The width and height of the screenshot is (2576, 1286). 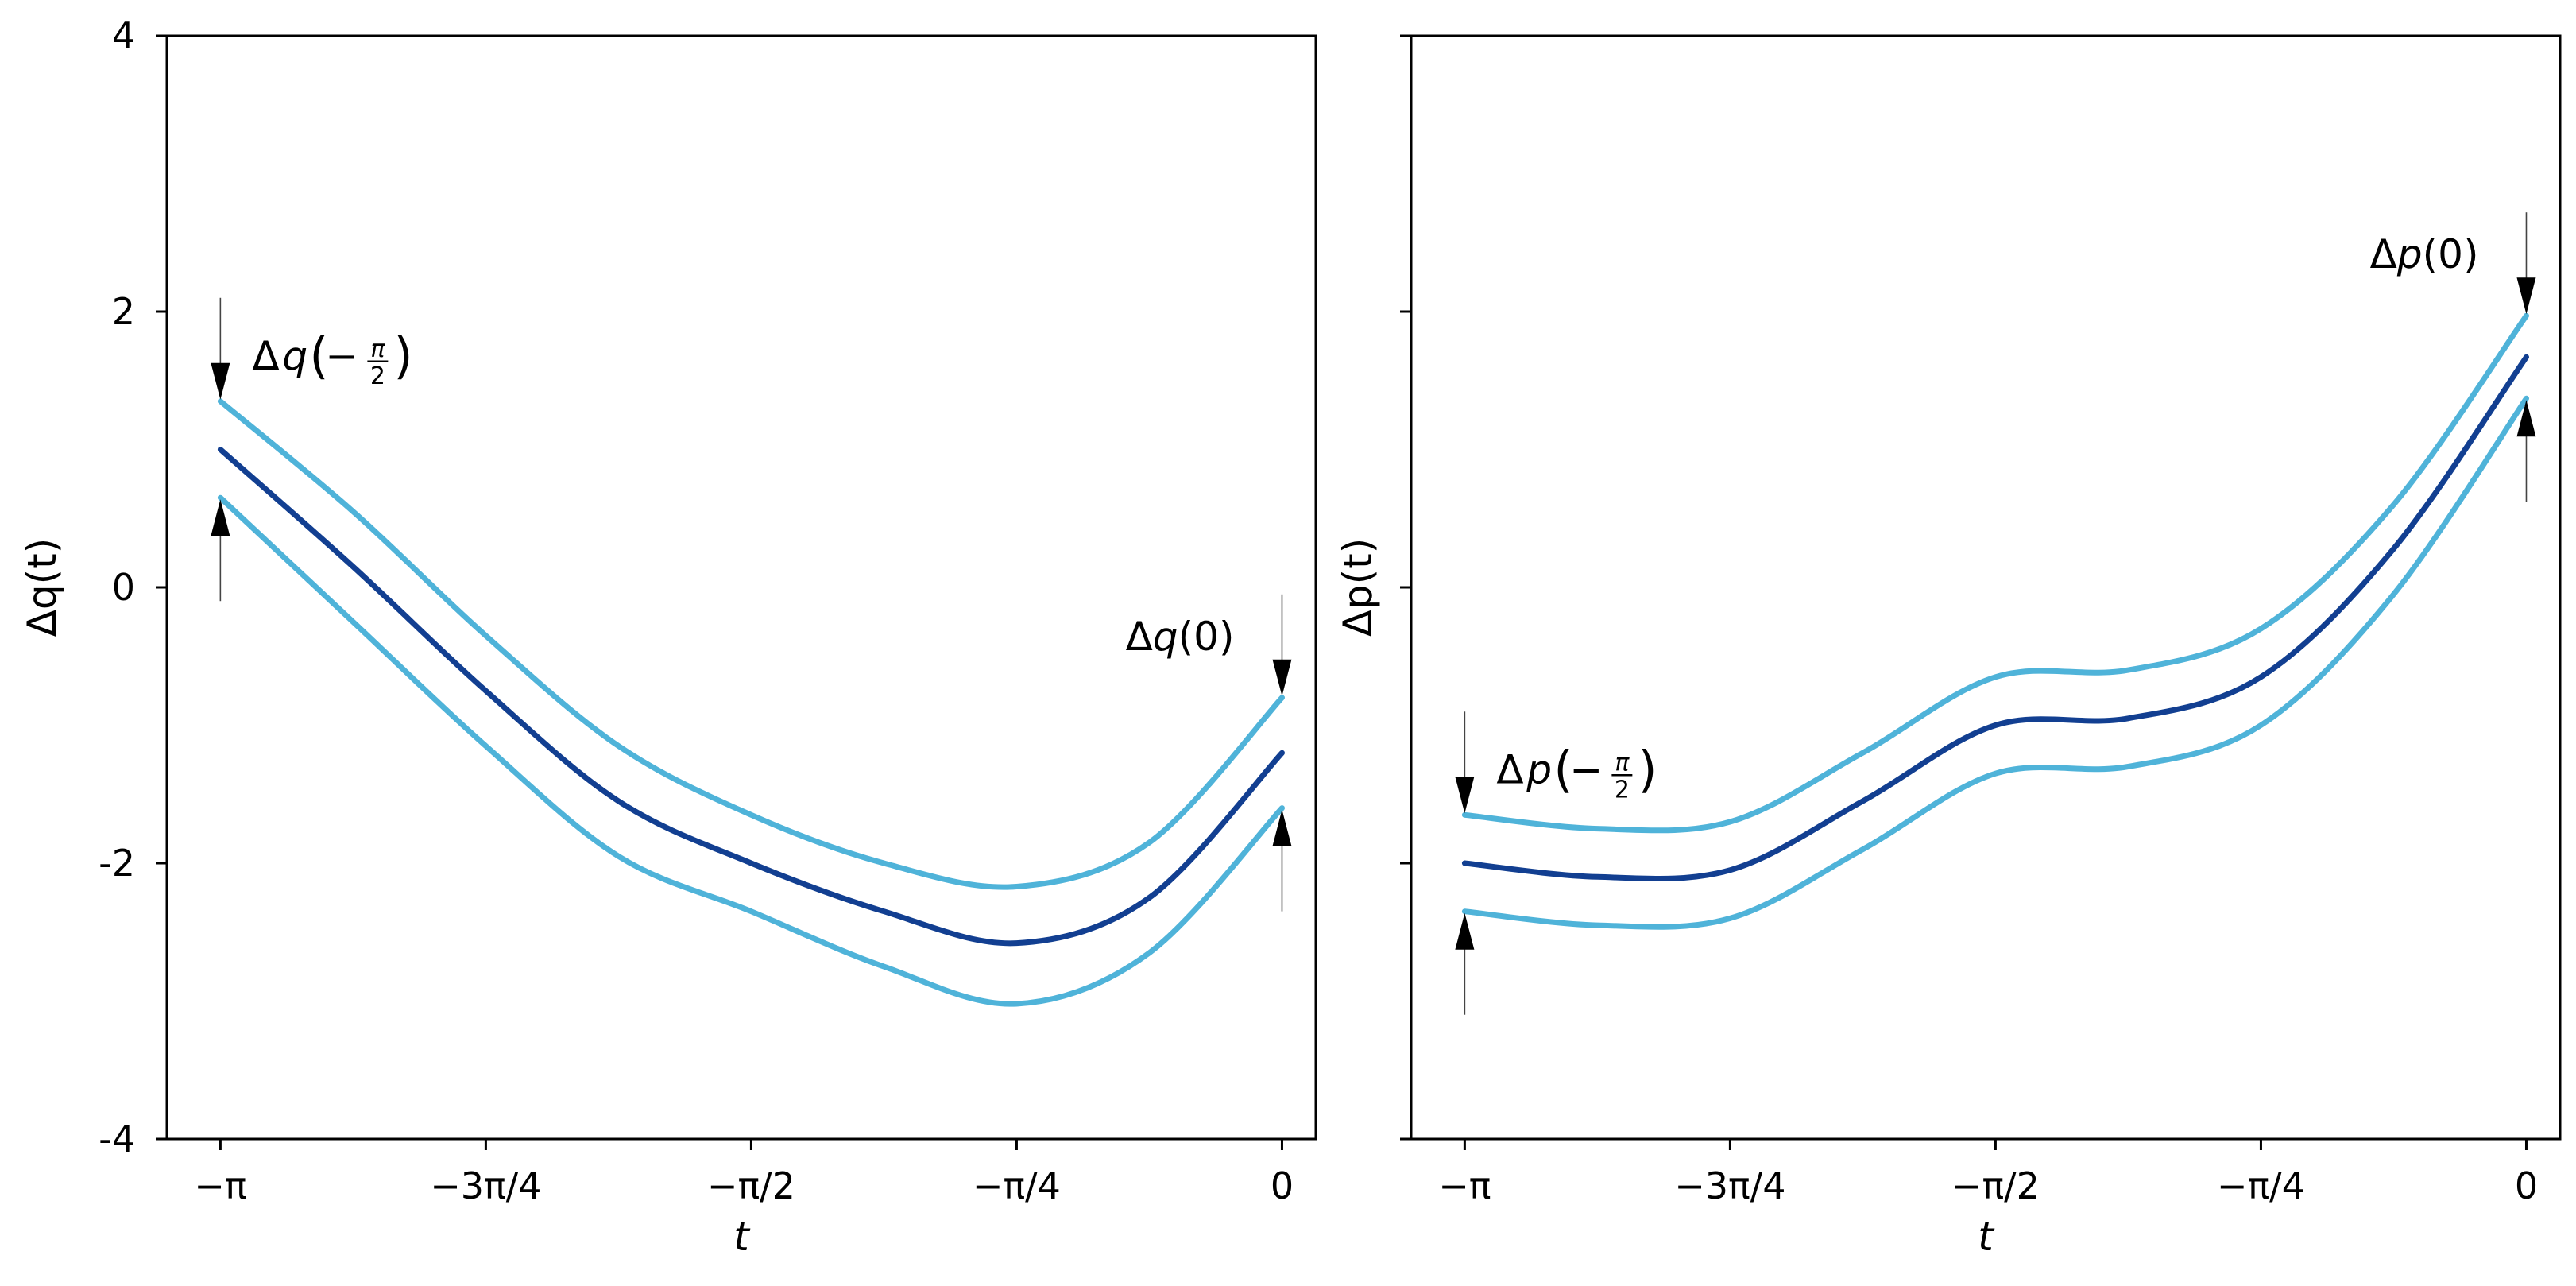 What do you see at coordinates (1017, 1185) in the screenshot?
I see `delta-q-x-tick-label: −π/4` at bounding box center [1017, 1185].